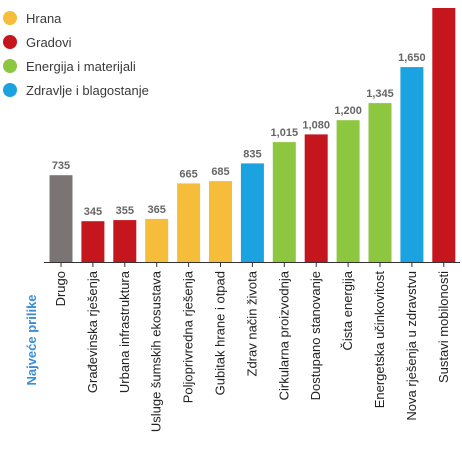 Image resolution: width=462 pixels, height=475 pixels. What do you see at coordinates (93, 212) in the screenshot?
I see `bar-value-label: 345` at bounding box center [93, 212].